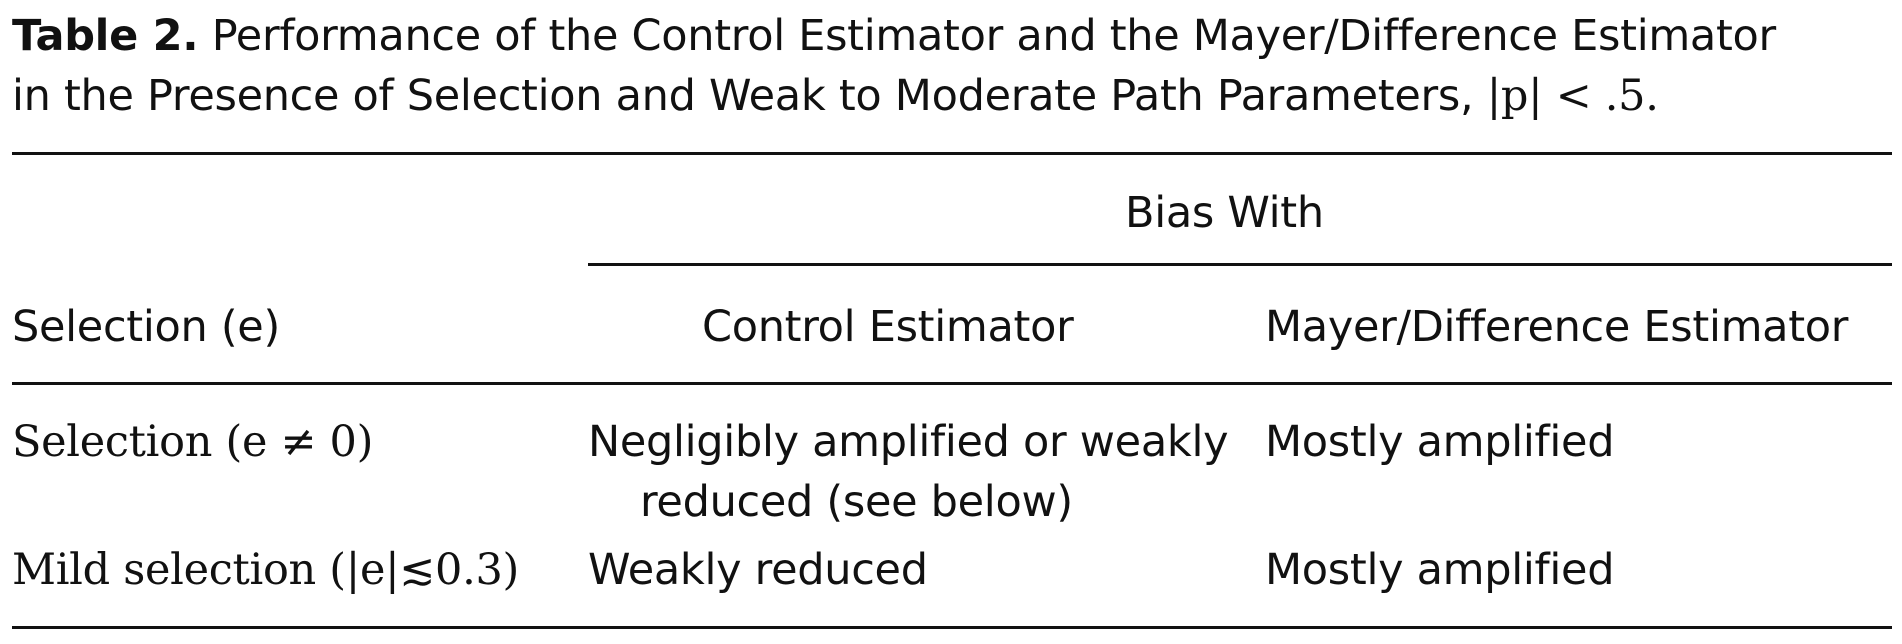 The image size is (1902, 644). Describe the element at coordinates (1224, 213) in the screenshot. I see `group-header-bias-with: Bias With` at that location.